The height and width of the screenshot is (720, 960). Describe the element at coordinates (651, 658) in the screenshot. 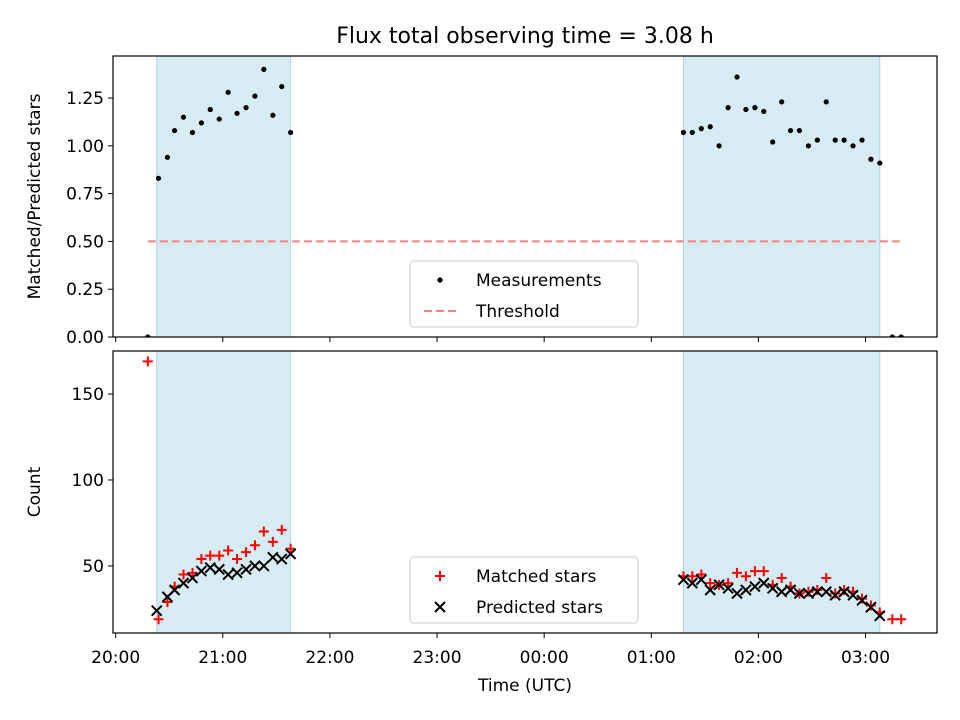

I see `x-tick-label: 01:00` at that location.